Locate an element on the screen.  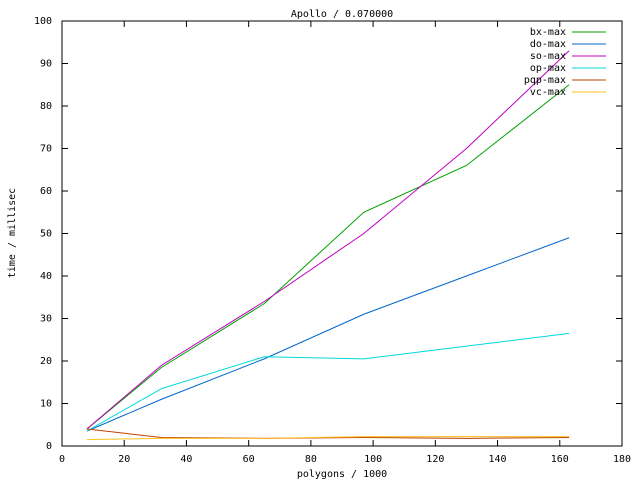
legend-label: so-max is located at coordinates (548, 56).